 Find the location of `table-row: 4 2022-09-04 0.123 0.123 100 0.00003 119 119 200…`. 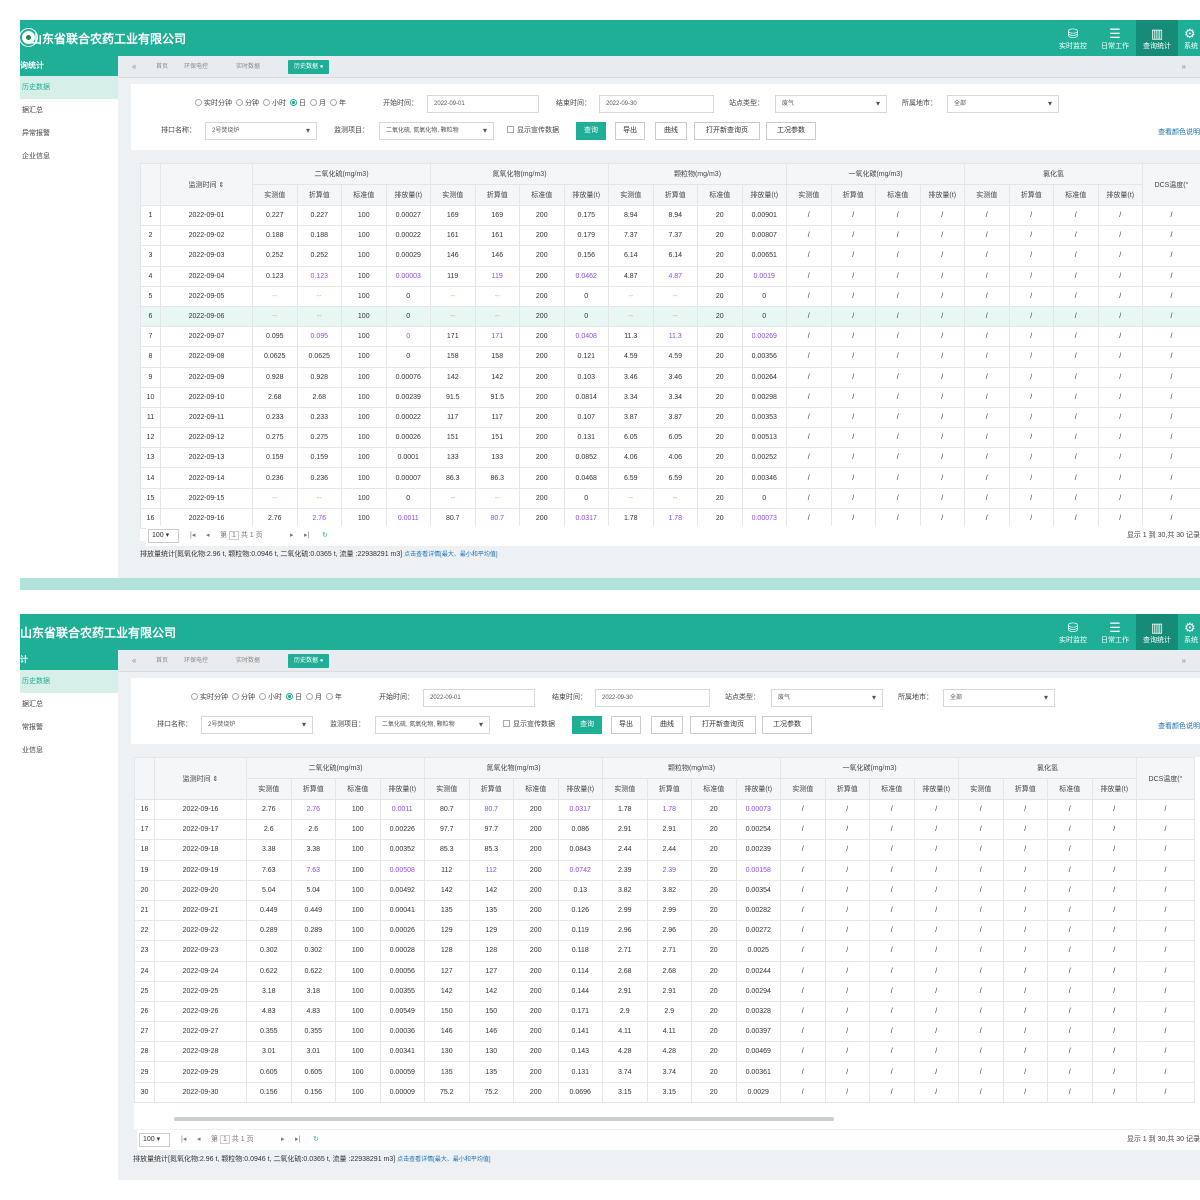

table-row: 4 2022-09-04 0.123 0.123 100 0.00003 119 119 200… is located at coordinates (670, 276).